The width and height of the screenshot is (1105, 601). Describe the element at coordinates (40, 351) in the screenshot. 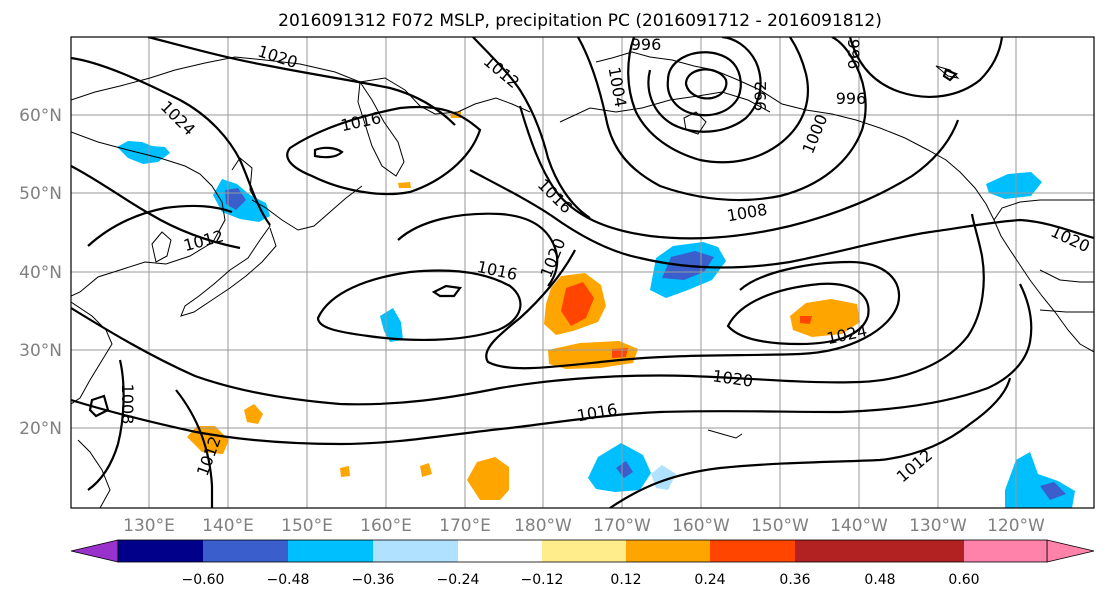

I see `lat-label: 30°N` at that location.